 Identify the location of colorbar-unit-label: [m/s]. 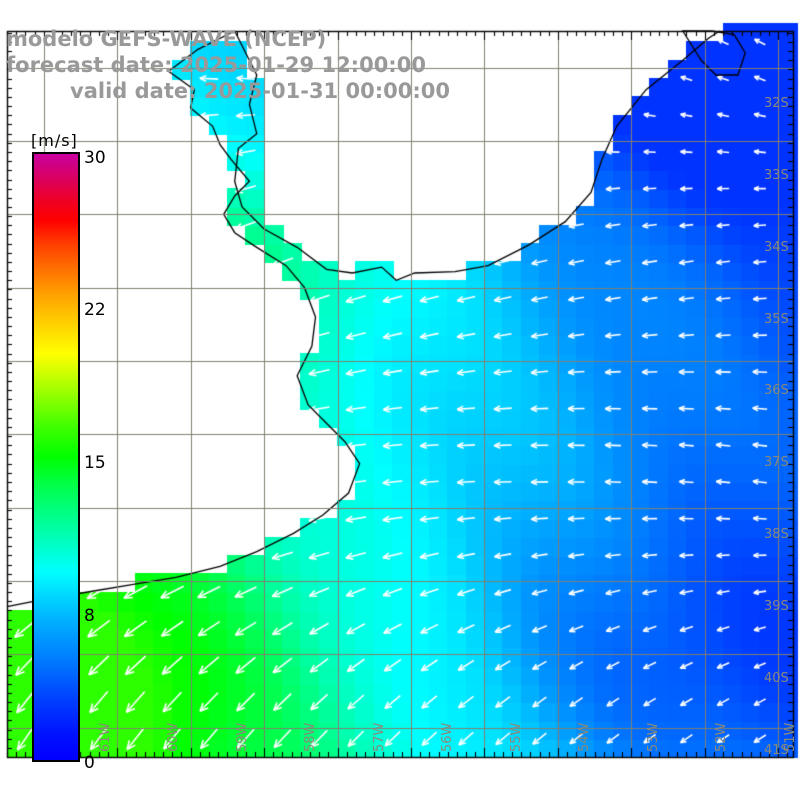
(54, 140).